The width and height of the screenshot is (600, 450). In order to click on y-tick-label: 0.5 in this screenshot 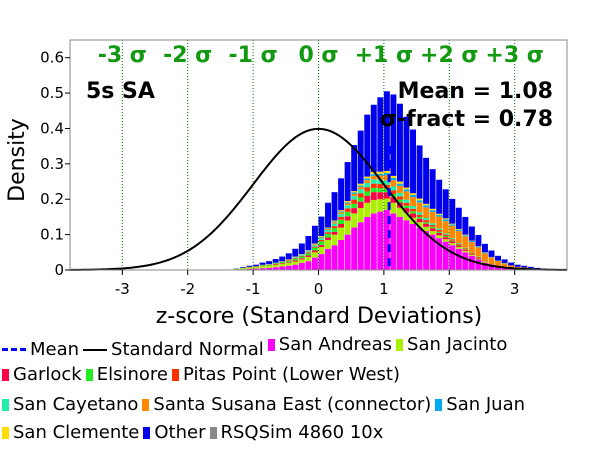, I will do `click(52, 93)`.